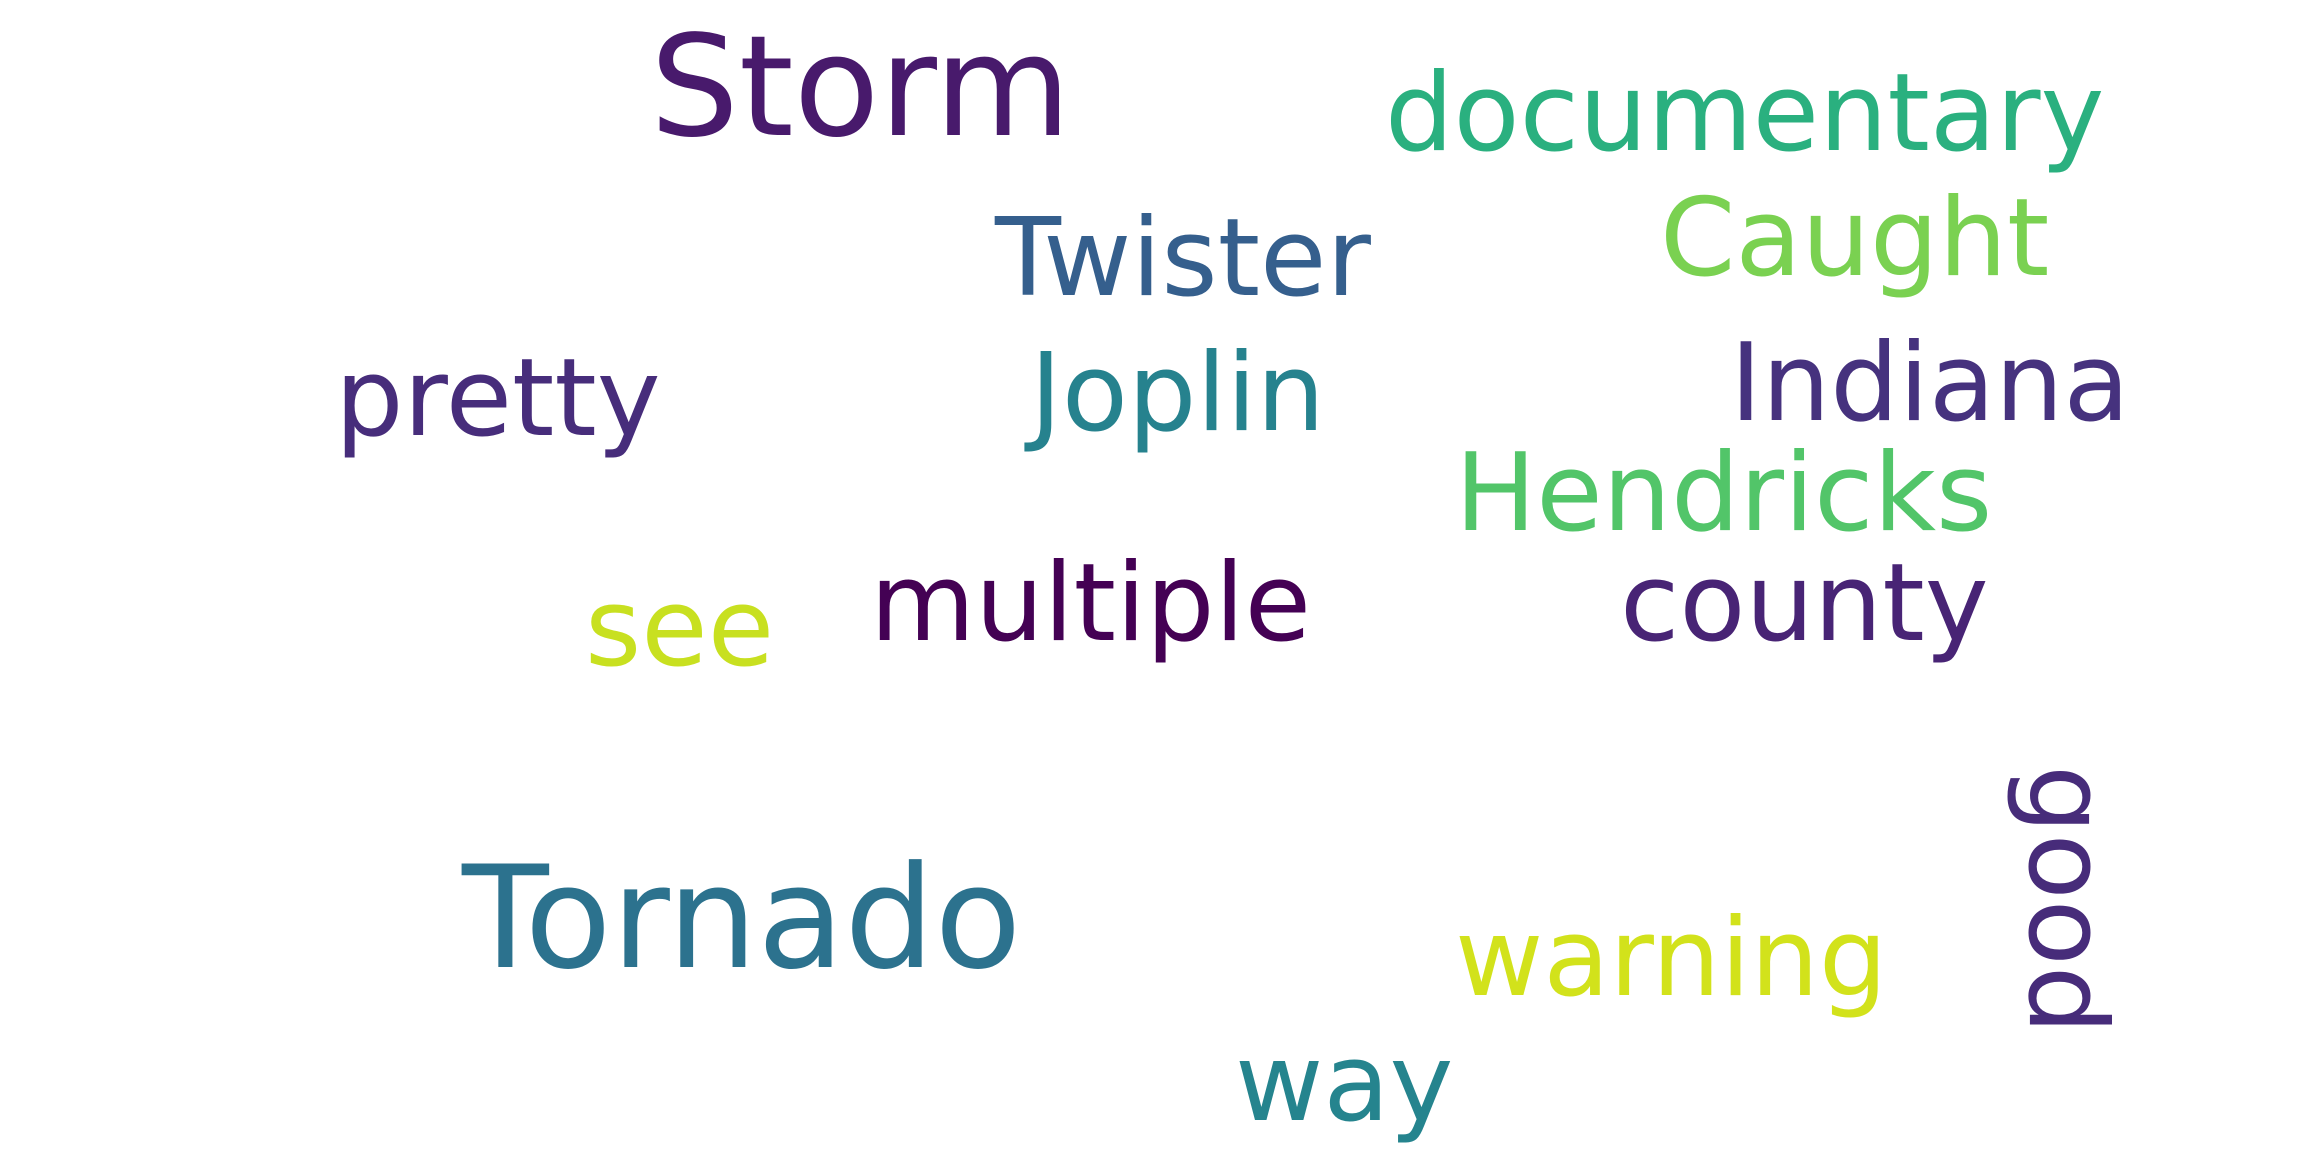 The width and height of the screenshot is (2310, 1155). Describe the element at coordinates (1930, 383) in the screenshot. I see `word-indiana: Indiana` at that location.